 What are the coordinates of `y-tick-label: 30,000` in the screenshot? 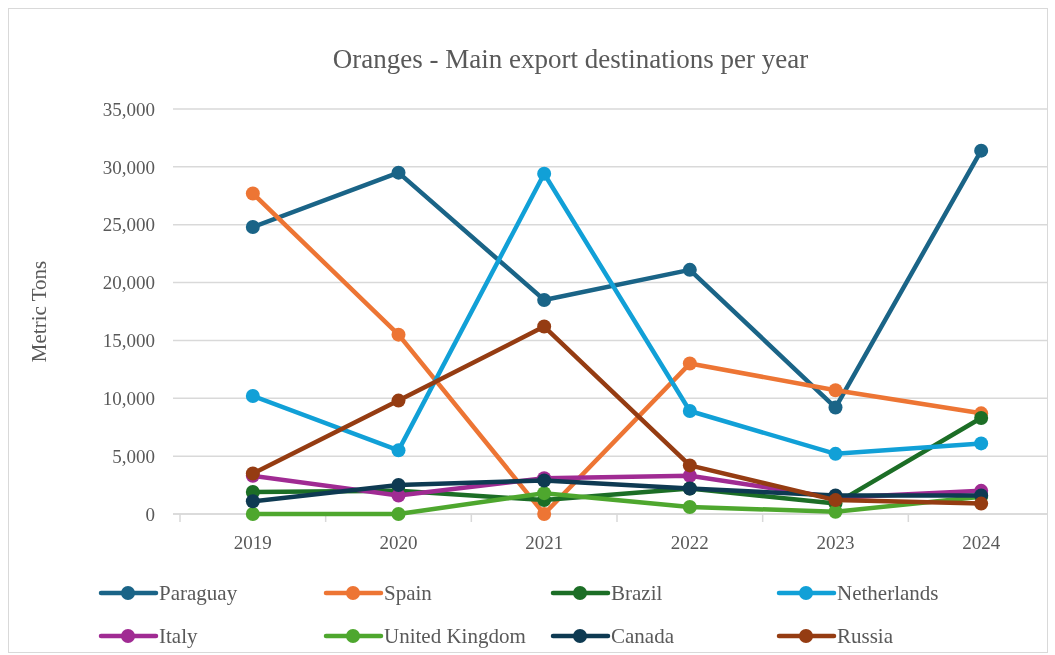 It's located at (128, 167).